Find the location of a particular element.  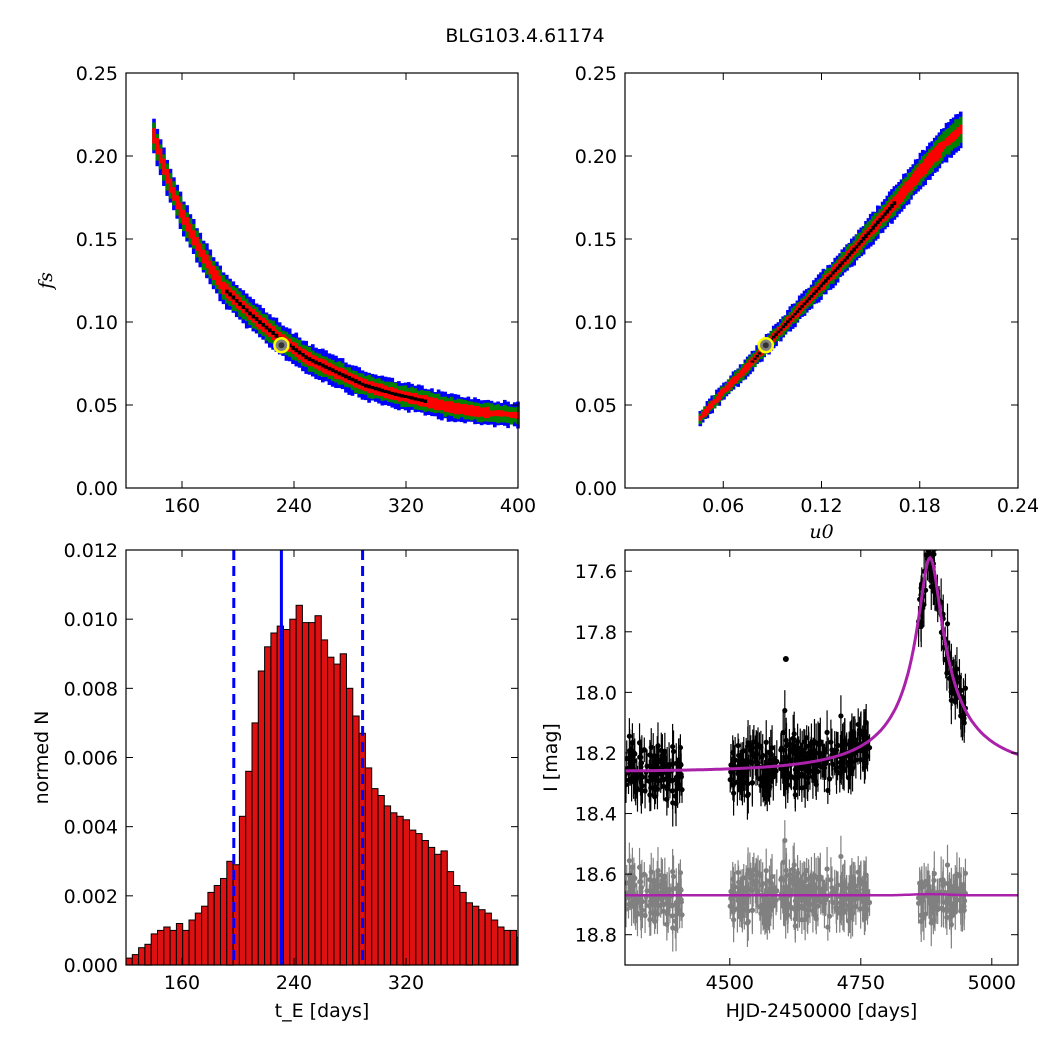

y-tick-label: 18.8 is located at coordinates (596, 936).